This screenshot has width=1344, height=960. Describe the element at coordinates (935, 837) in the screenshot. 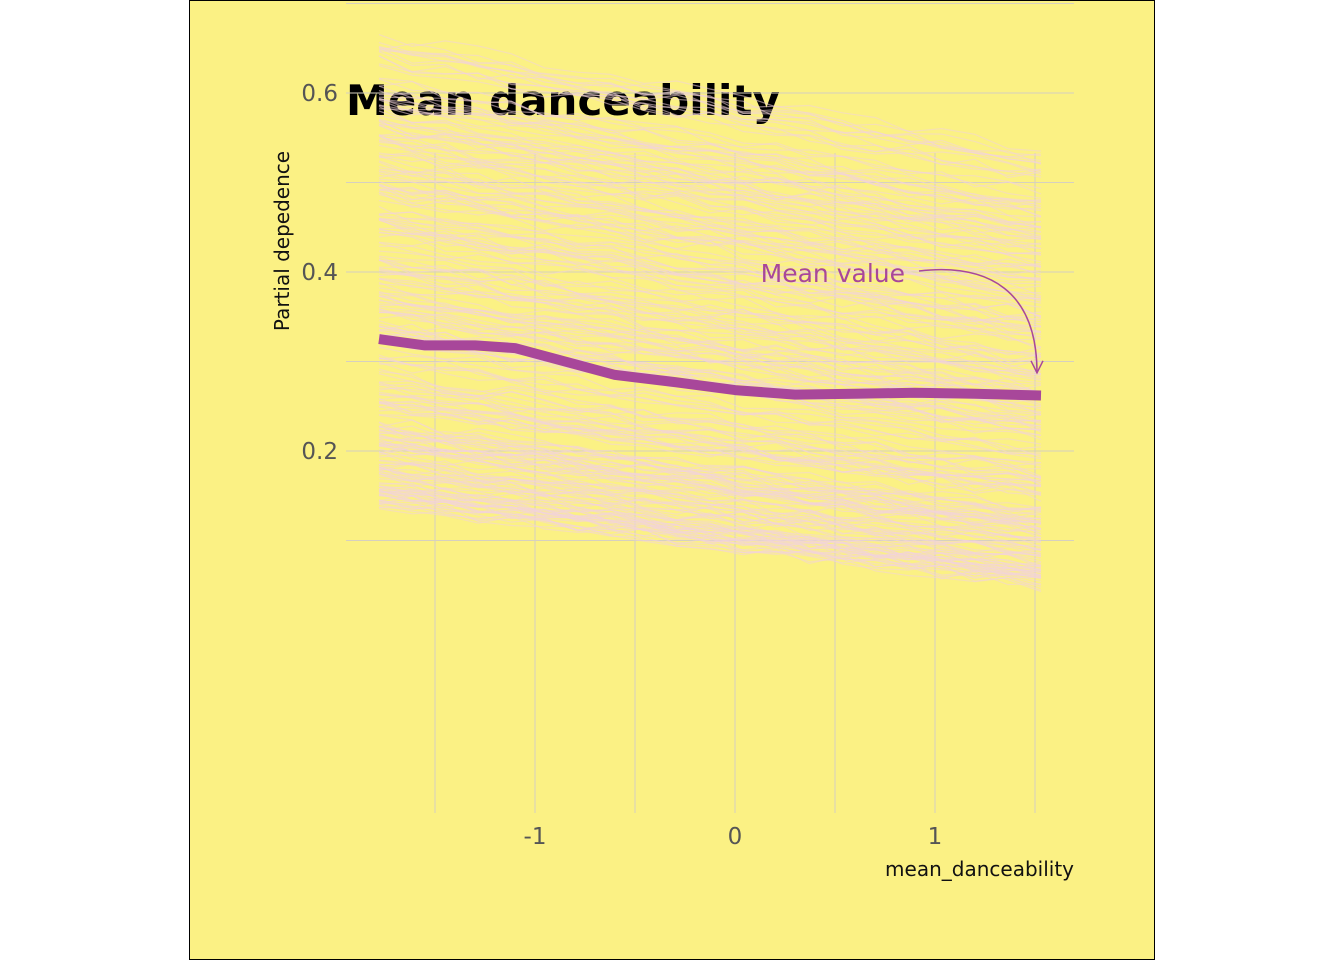

I see `x-tick-label: 1` at that location.